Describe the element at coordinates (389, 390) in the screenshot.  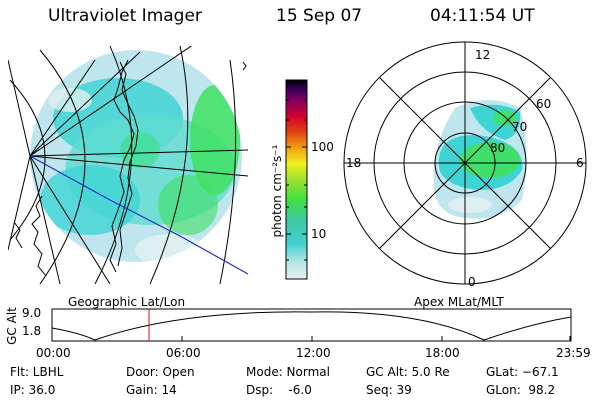
I see `info-seq: Seq: 39` at that location.